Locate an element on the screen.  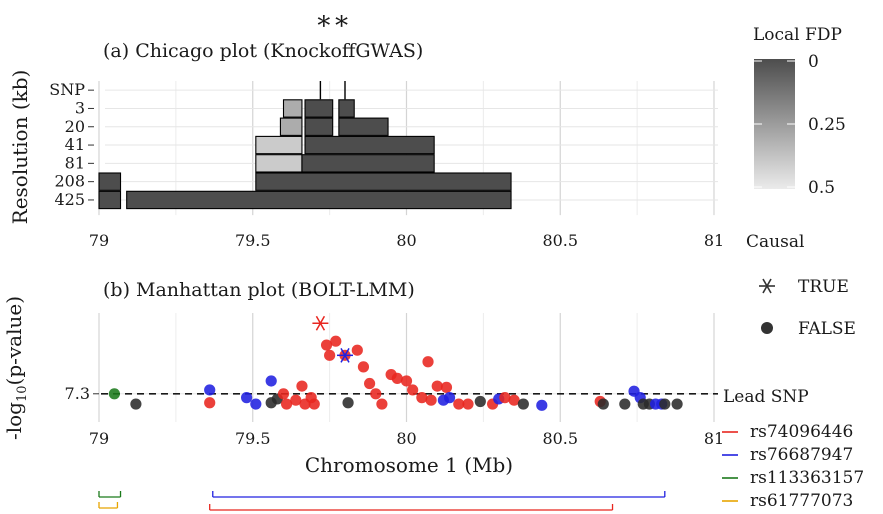
panel-a-snp-lines is located at coordinates (332, 90).